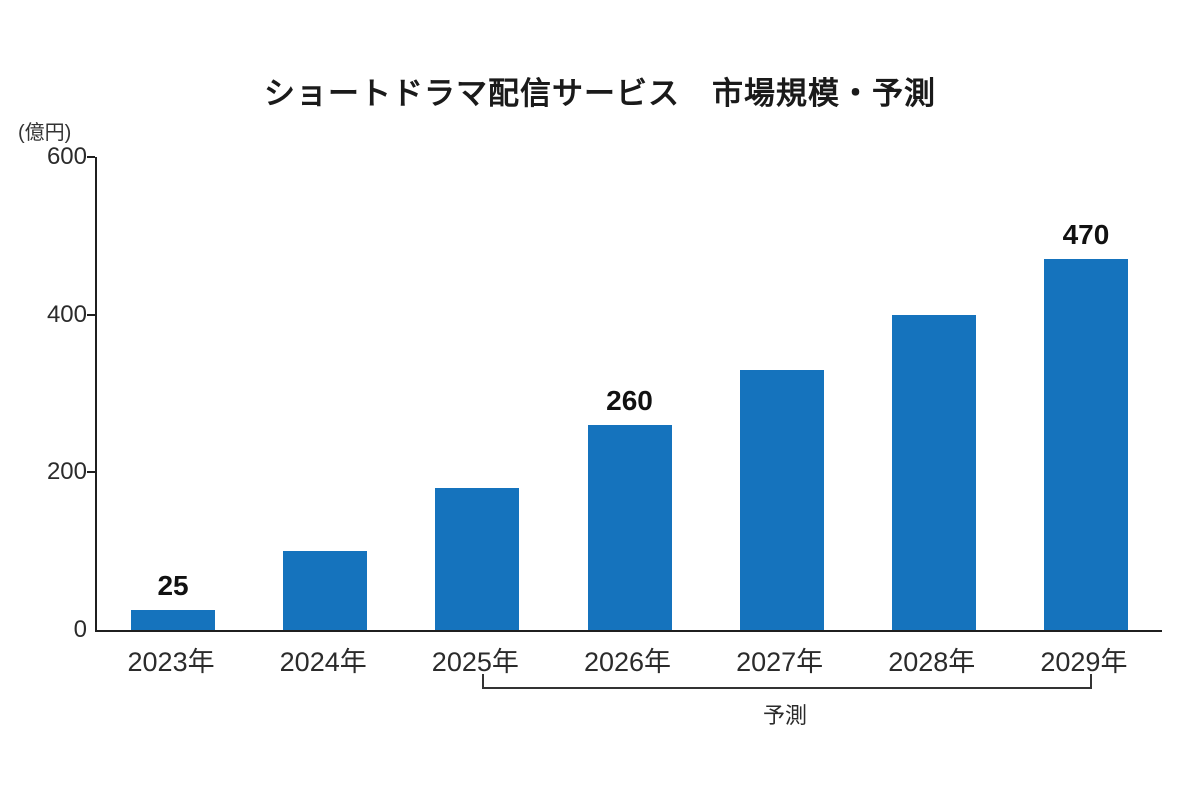 This screenshot has height=800, width=1200. What do you see at coordinates (784, 715) in the screenshot?
I see `forecast-label: 予測` at bounding box center [784, 715].